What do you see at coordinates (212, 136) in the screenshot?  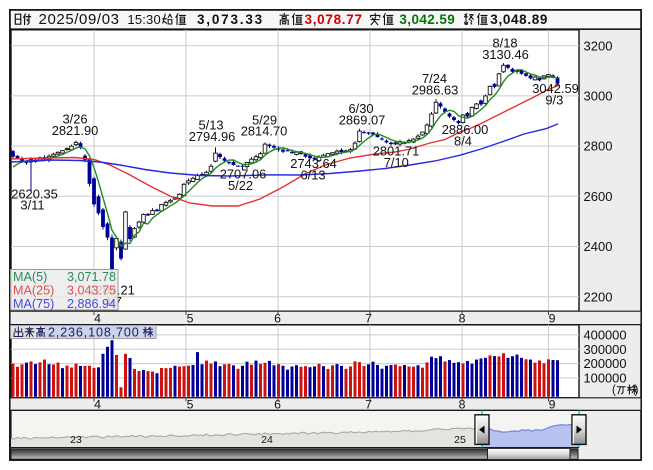 I see `svg-text: 2794.96` at bounding box center [212, 136].